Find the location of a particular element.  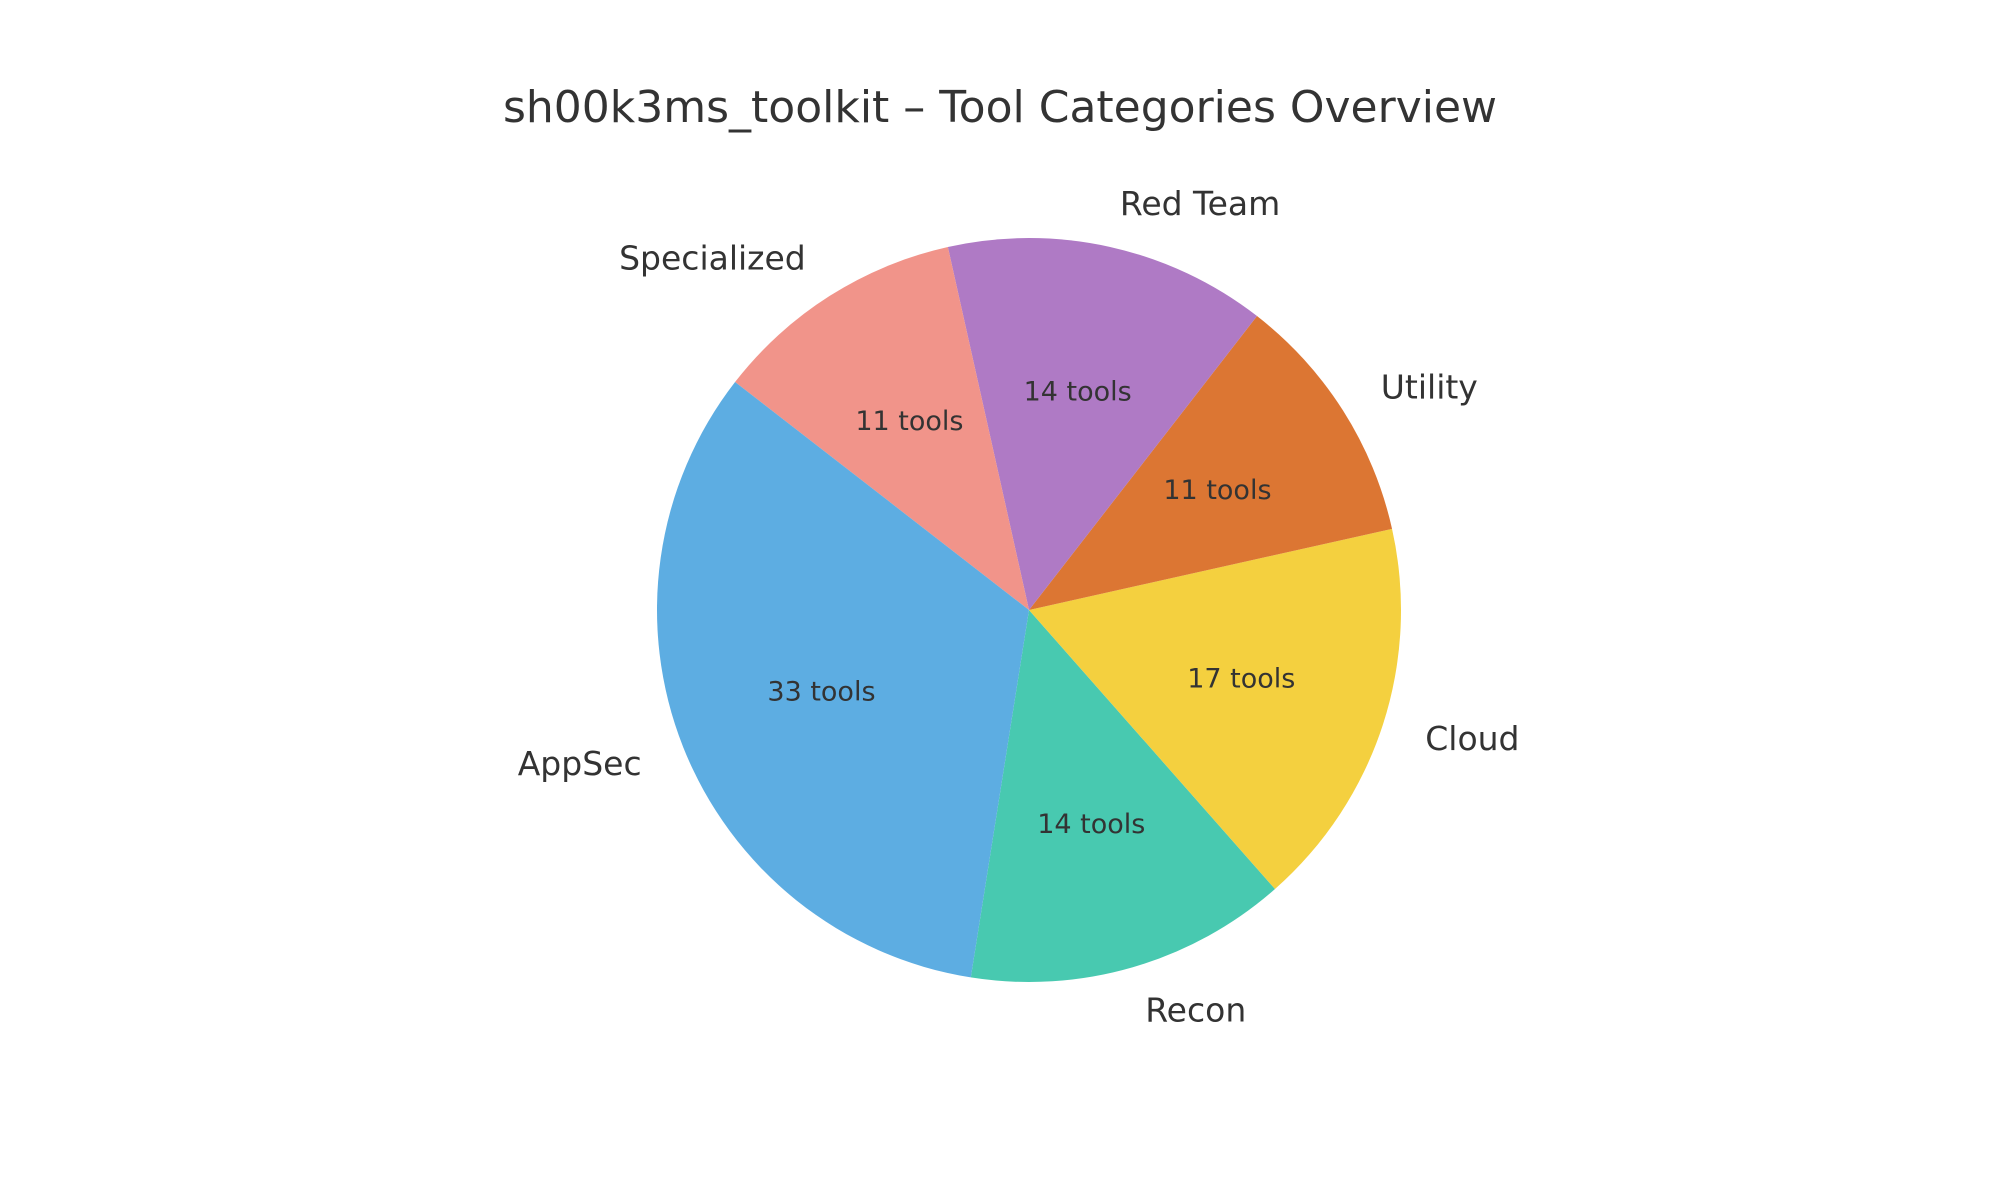

pie-slice-cloud is located at coordinates (1215, 709).